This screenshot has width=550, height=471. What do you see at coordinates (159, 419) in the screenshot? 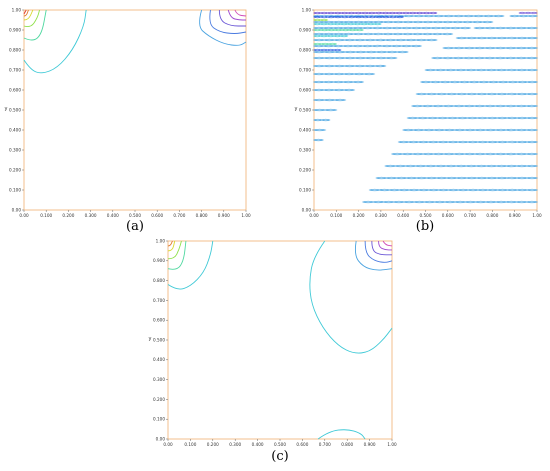
I see `y-tick-label: 0.100` at bounding box center [159, 419].